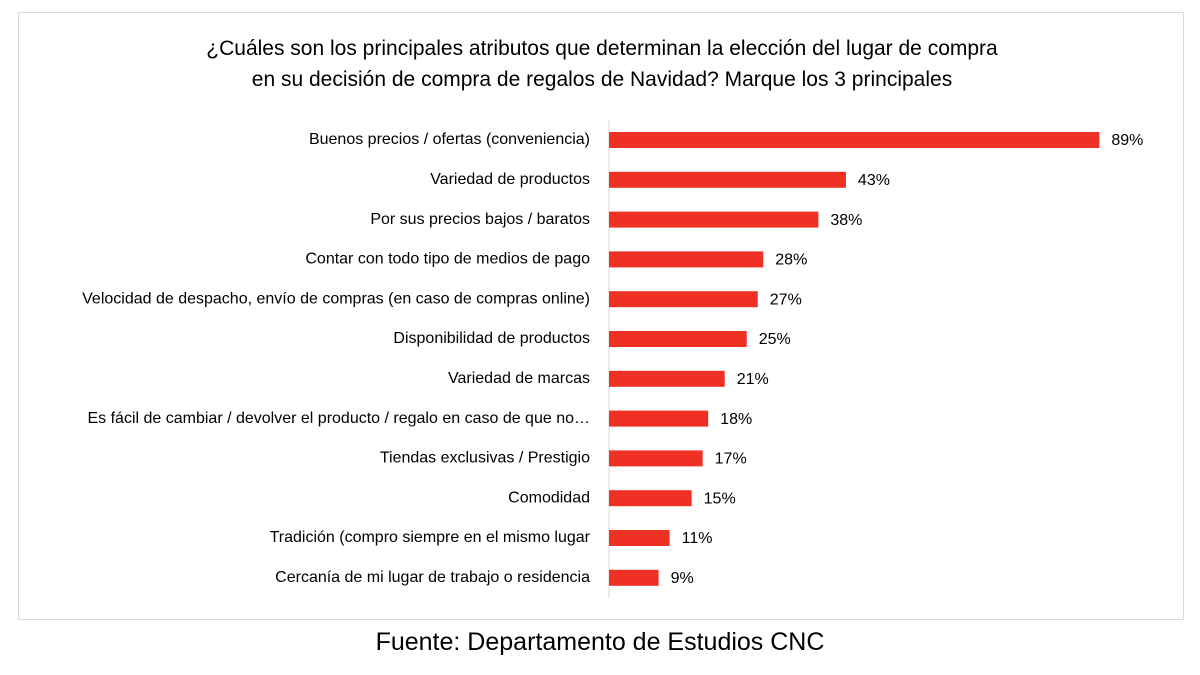  What do you see at coordinates (491, 338) in the screenshot?
I see `category-label: Disponibilidad de productos` at bounding box center [491, 338].